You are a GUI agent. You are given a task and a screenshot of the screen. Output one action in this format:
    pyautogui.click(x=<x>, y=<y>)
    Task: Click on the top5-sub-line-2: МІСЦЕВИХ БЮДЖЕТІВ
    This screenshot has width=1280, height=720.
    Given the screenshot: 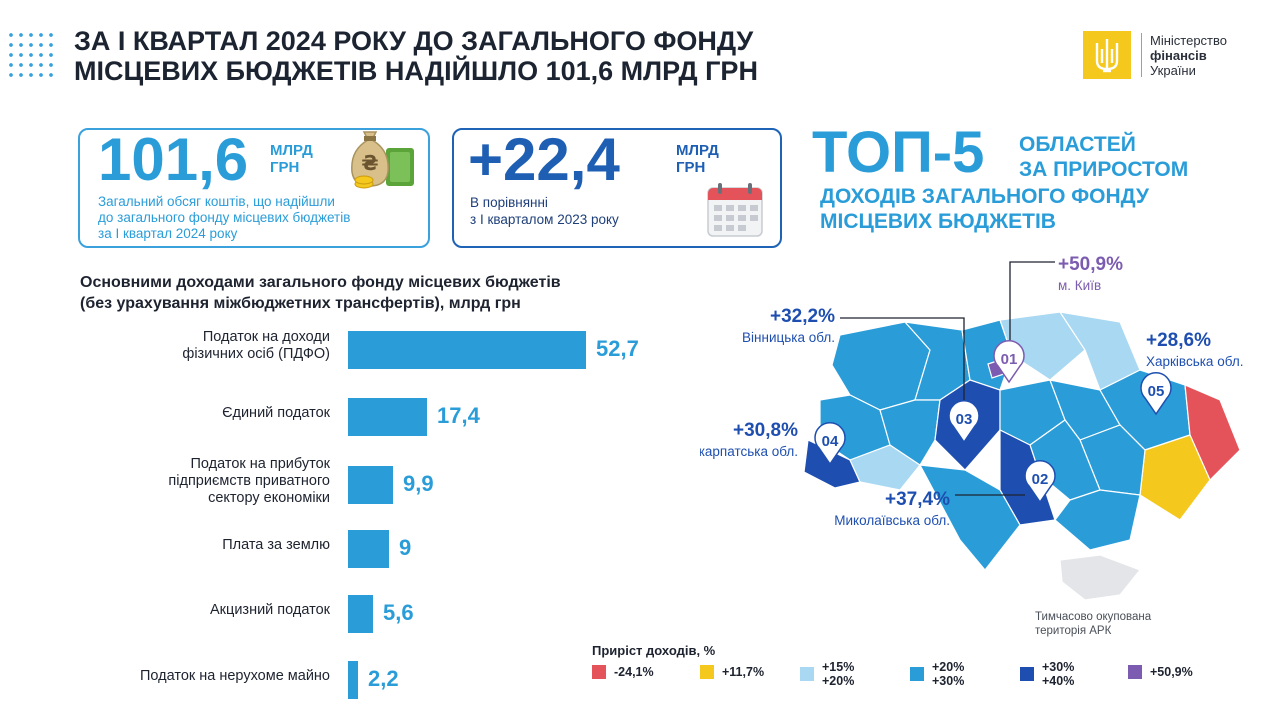 What is the action you would take?
    pyautogui.click(x=938, y=221)
    